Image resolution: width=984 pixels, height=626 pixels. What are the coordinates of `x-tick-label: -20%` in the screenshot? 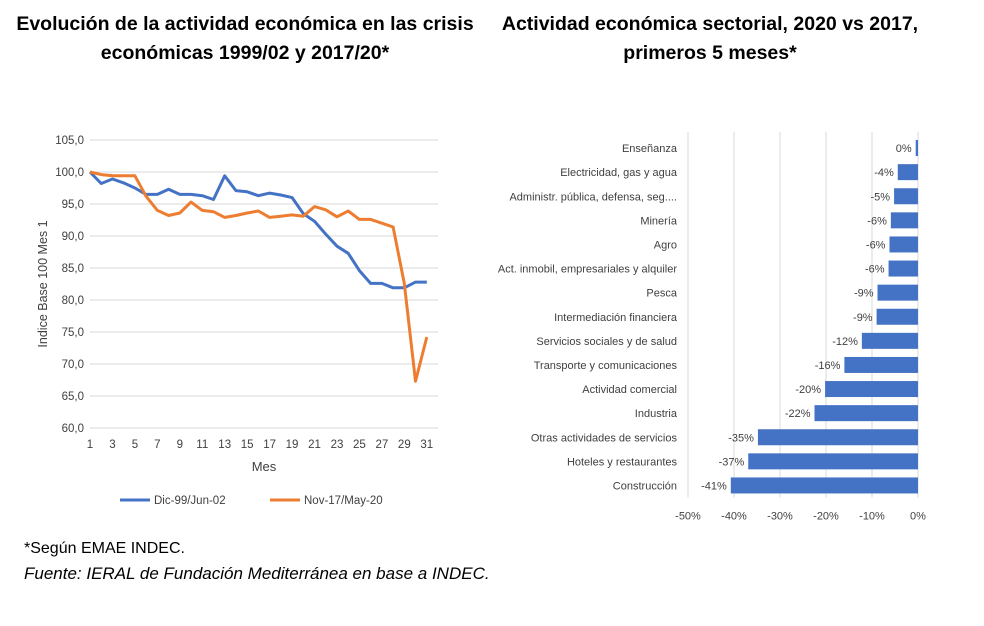 It's located at (826, 517).